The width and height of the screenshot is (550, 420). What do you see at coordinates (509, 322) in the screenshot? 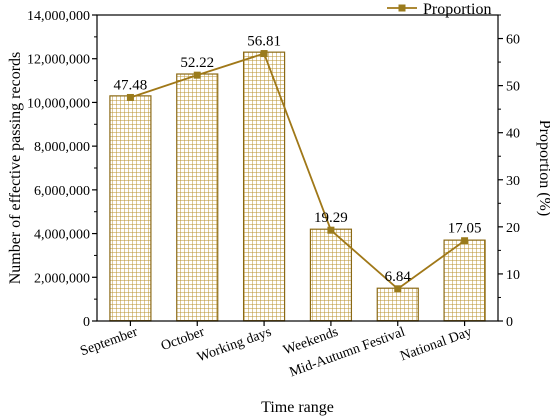
I see `y-right-tick-label: 0` at bounding box center [509, 322].